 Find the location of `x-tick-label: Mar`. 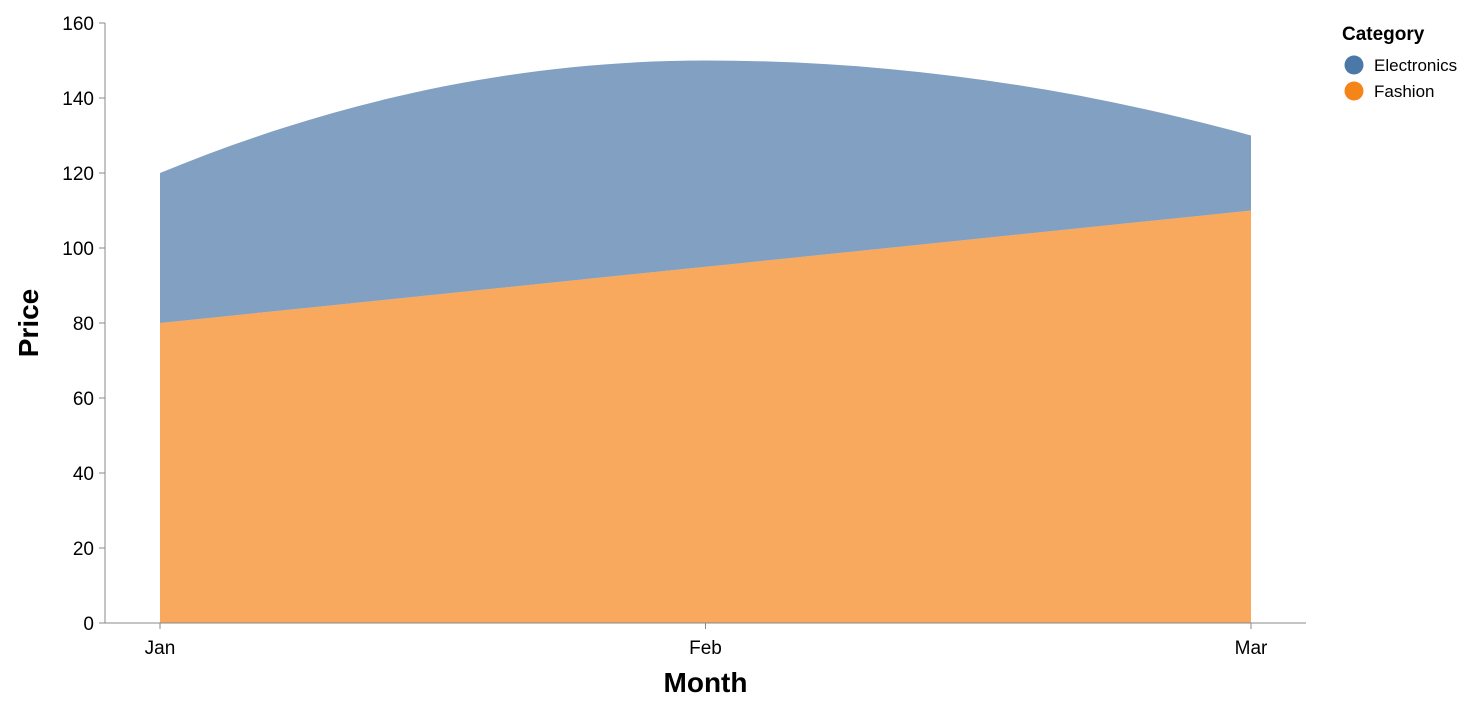

x-tick-label: Mar is located at coordinates (1251, 648).